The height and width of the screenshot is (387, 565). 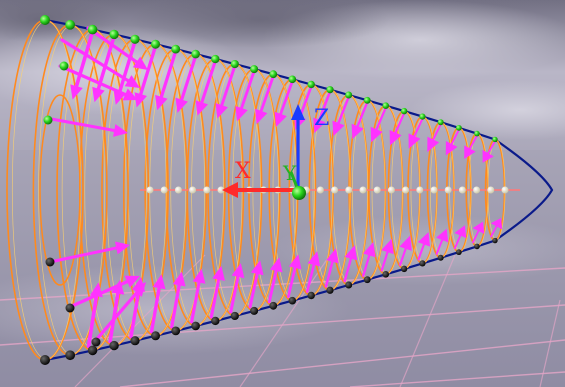 I want to click on x-axis-label: X, so click(x=243, y=171).